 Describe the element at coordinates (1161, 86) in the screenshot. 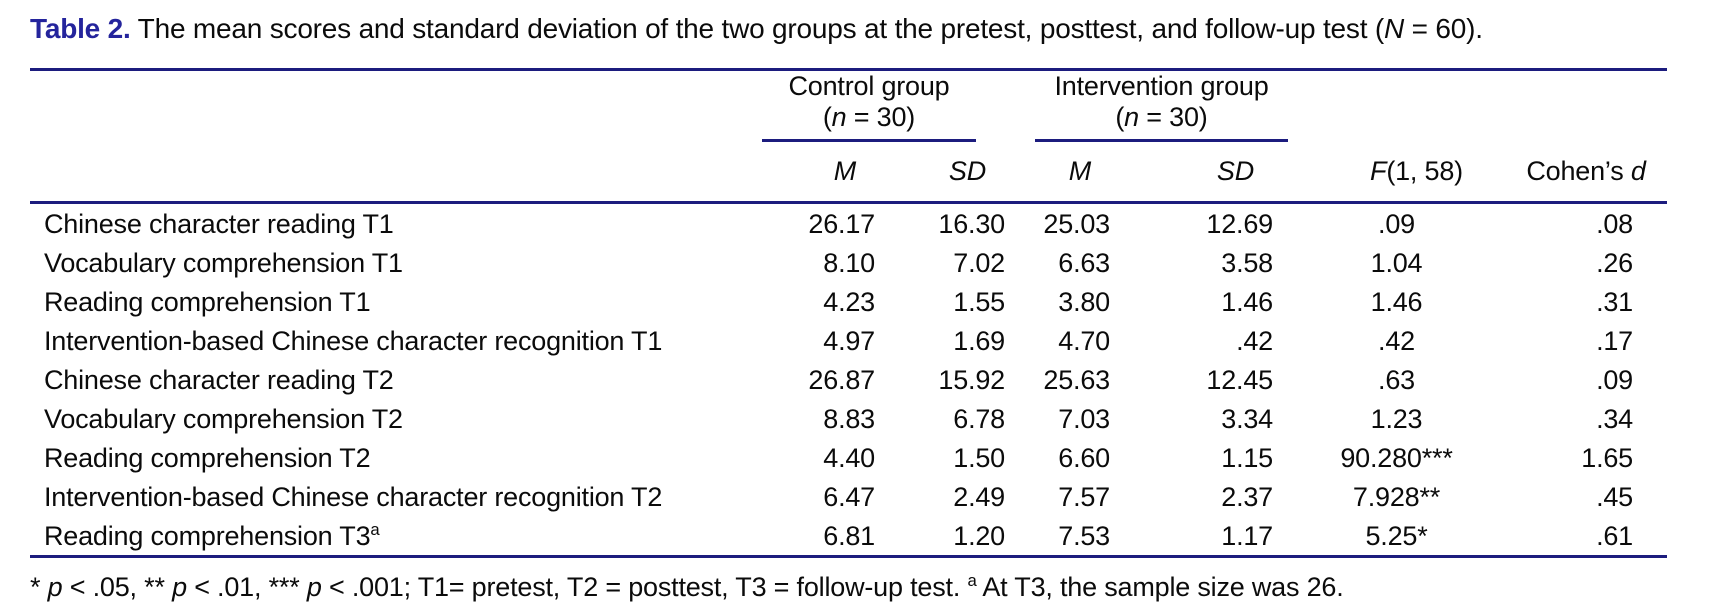

I see `intervention-group-name: Intervention group` at that location.